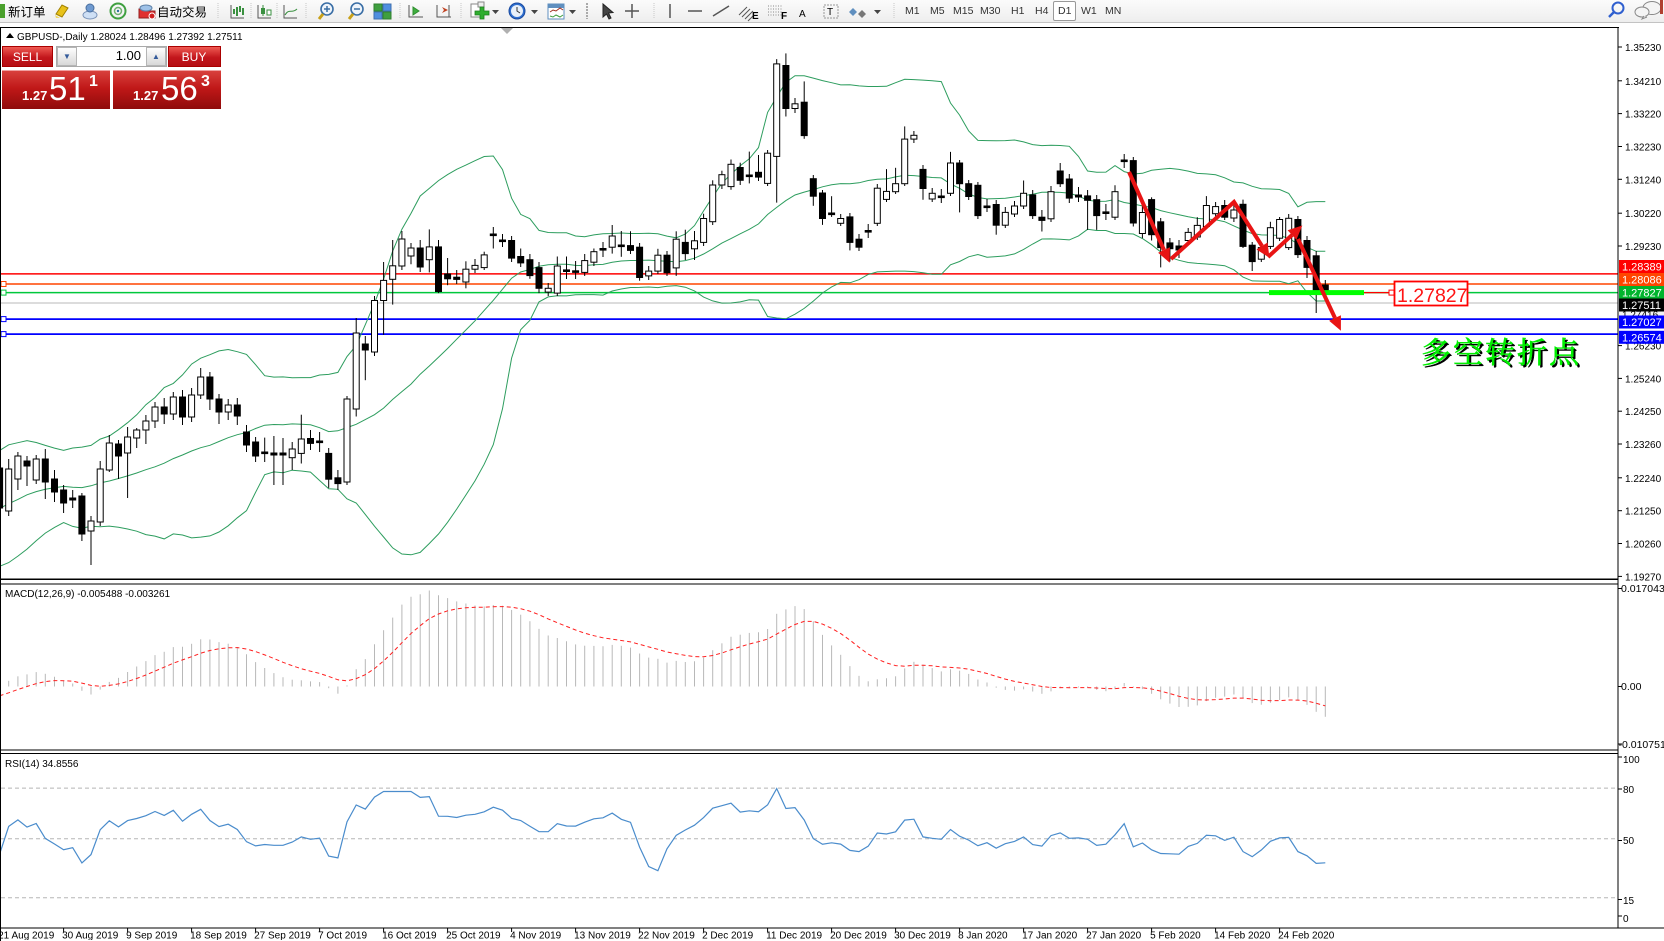 This screenshot has width=1664, height=941. What do you see at coordinates (1642, 323) in the screenshot?
I see `svg-text: 1.27027` at bounding box center [1642, 323].